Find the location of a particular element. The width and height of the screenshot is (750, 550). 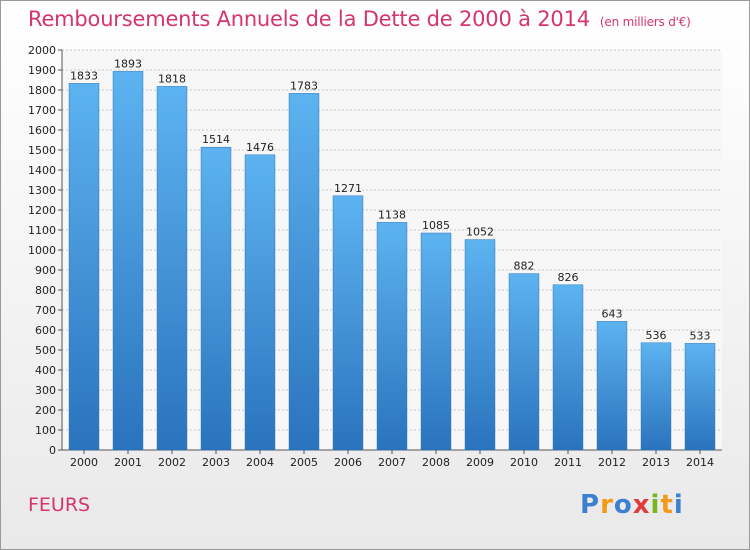

y-tick-label: 400 is located at coordinates (45, 370).